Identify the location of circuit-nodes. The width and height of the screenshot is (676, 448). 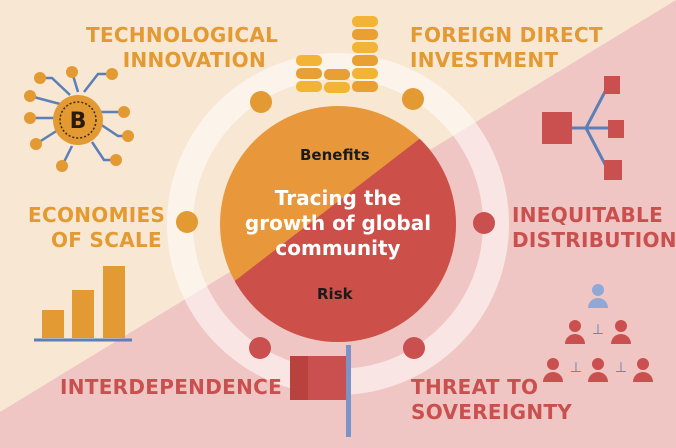
(79, 119).